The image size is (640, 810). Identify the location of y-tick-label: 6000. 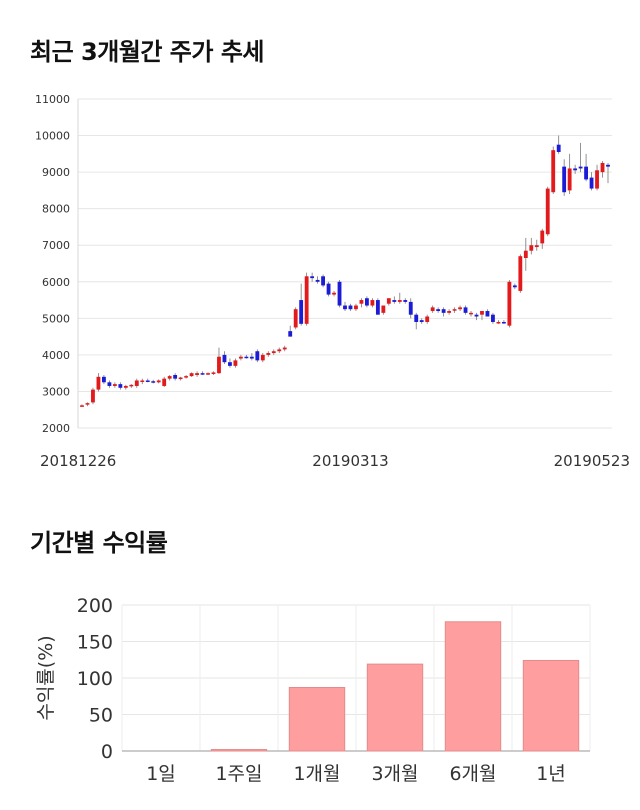
(56, 282).